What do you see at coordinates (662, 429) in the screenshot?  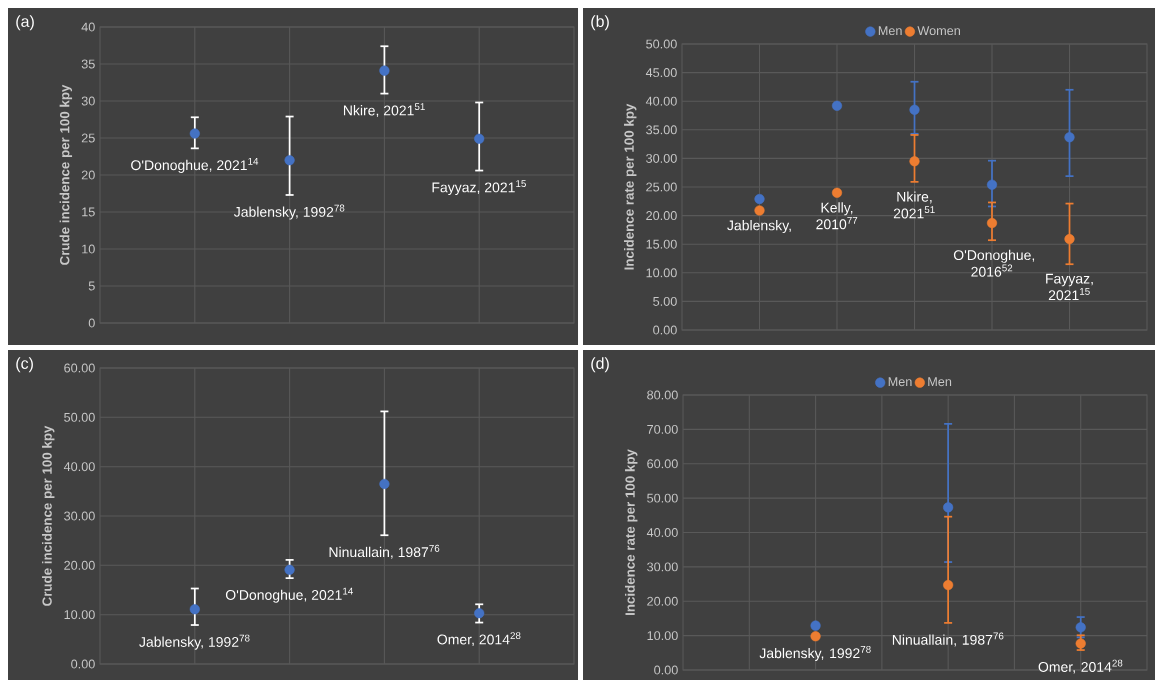 I see `y-tick-label: 70.00` at bounding box center [662, 429].